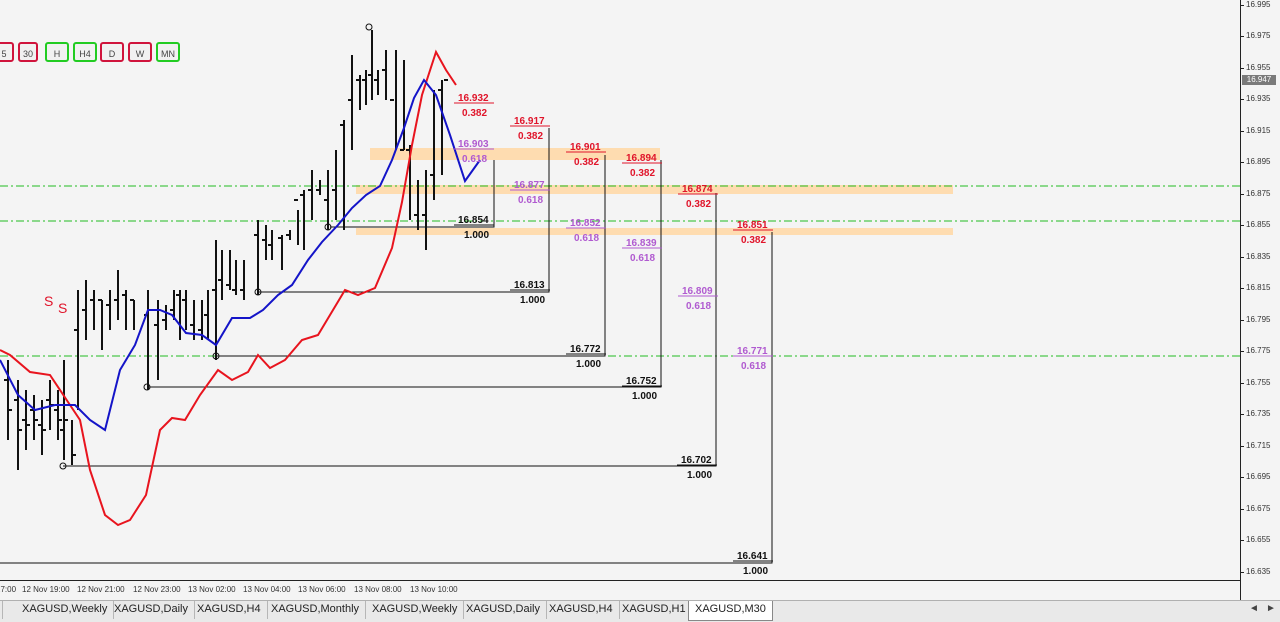 The image size is (1280, 622). What do you see at coordinates (151, 610) in the screenshot?
I see `tab-xagusd-daily: XAGUSD,Daily` at bounding box center [151, 610].